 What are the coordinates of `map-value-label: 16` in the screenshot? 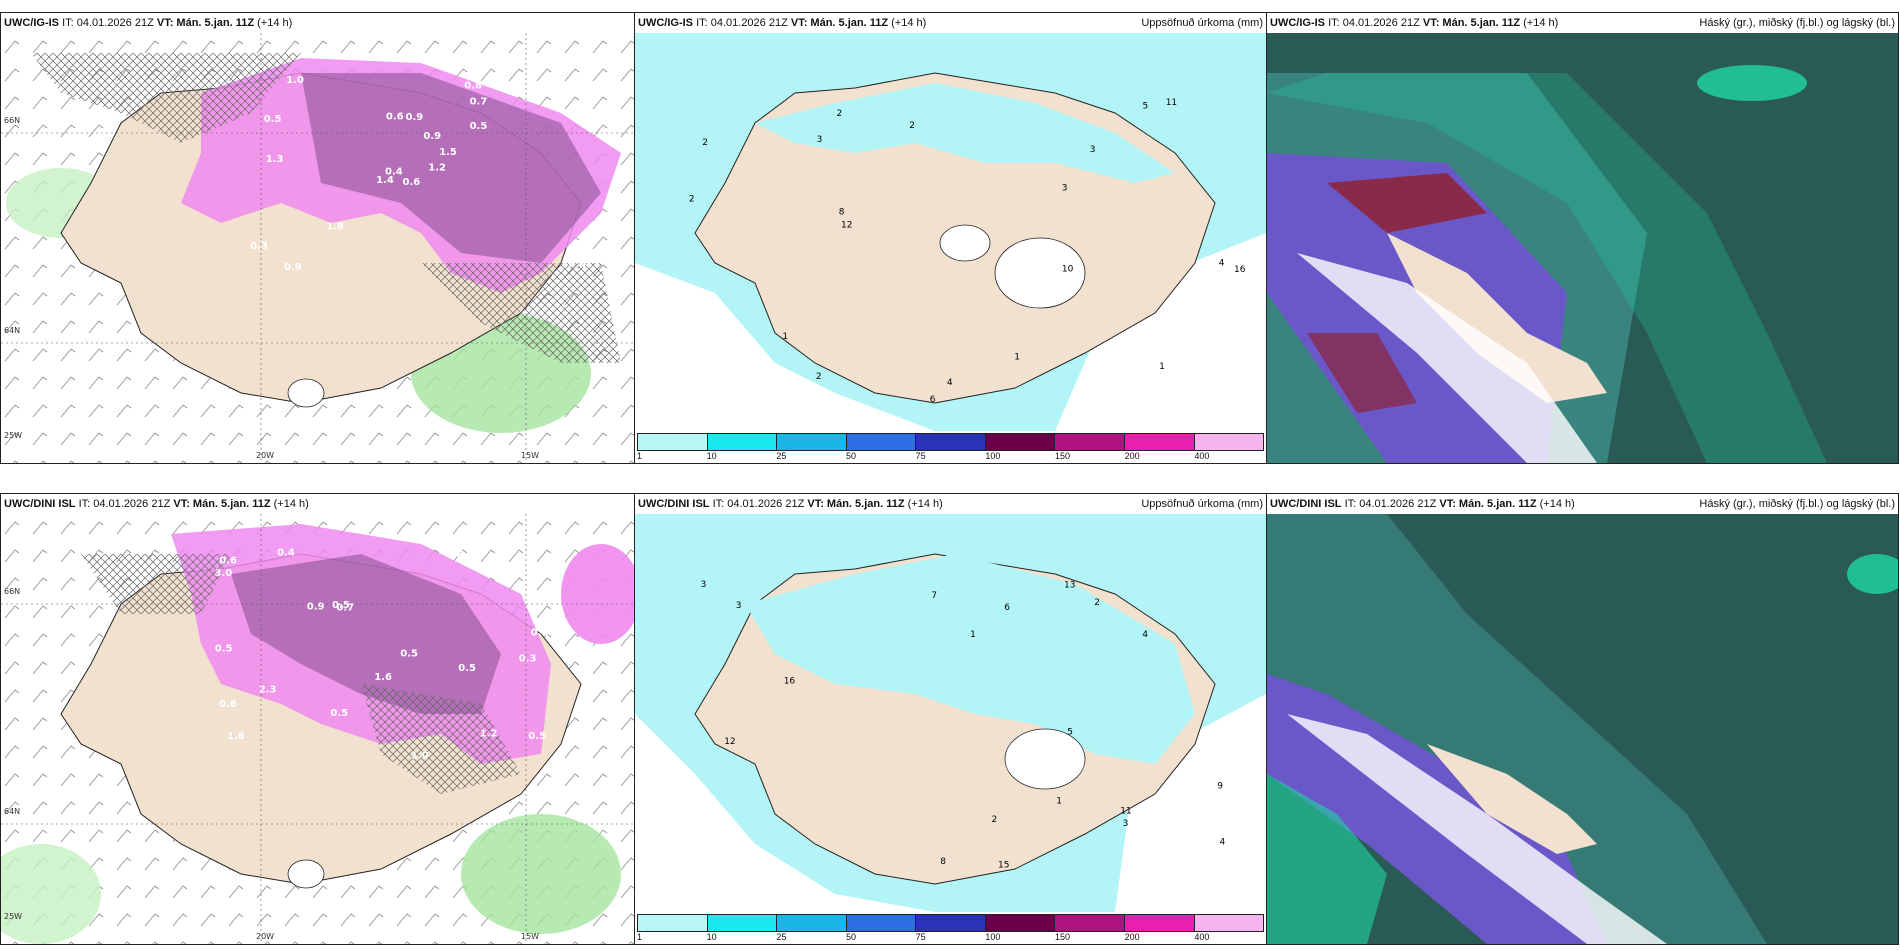 It's located at (790, 681).